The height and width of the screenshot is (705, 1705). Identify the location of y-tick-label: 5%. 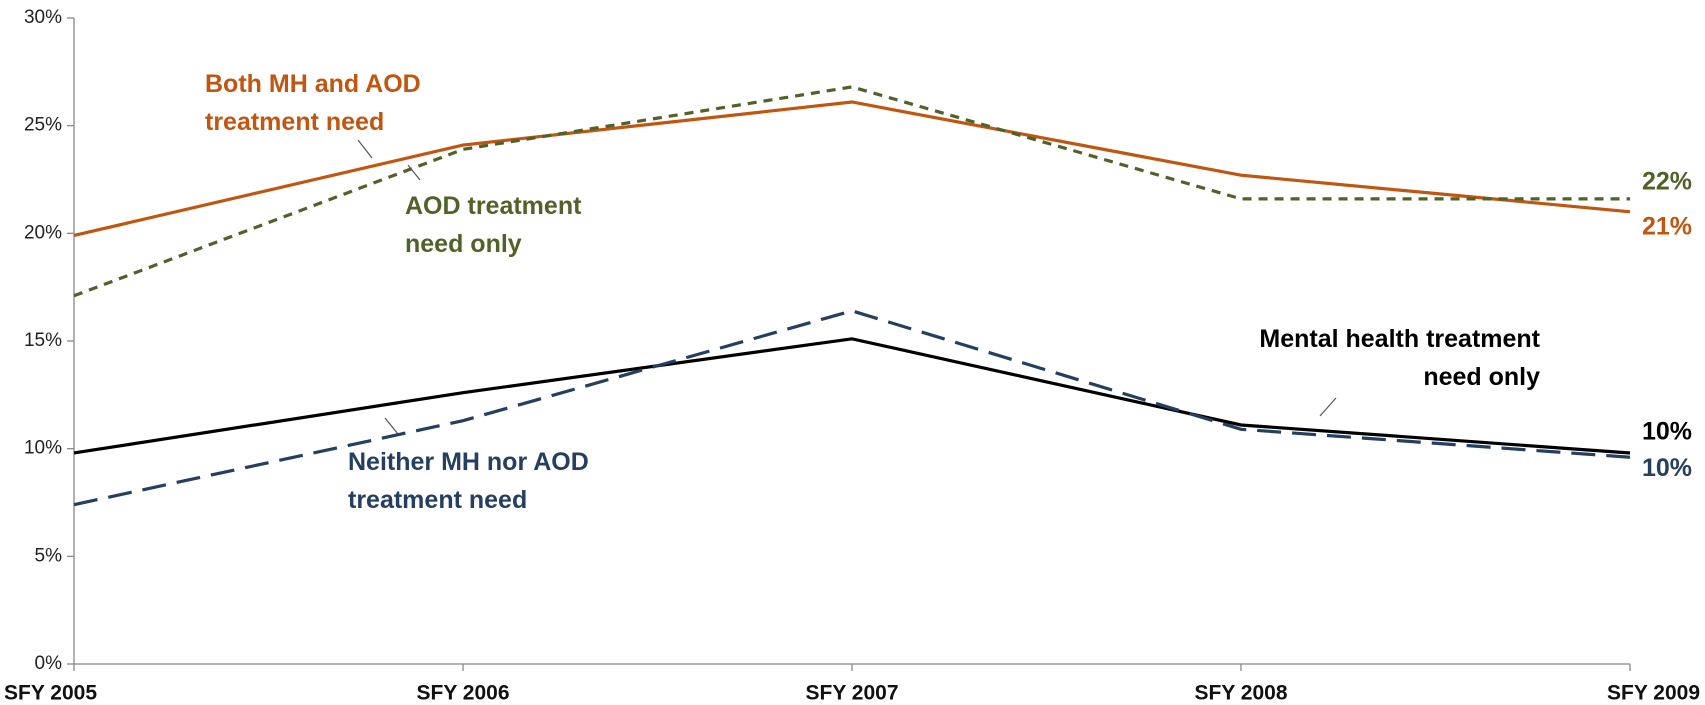
(49, 555).